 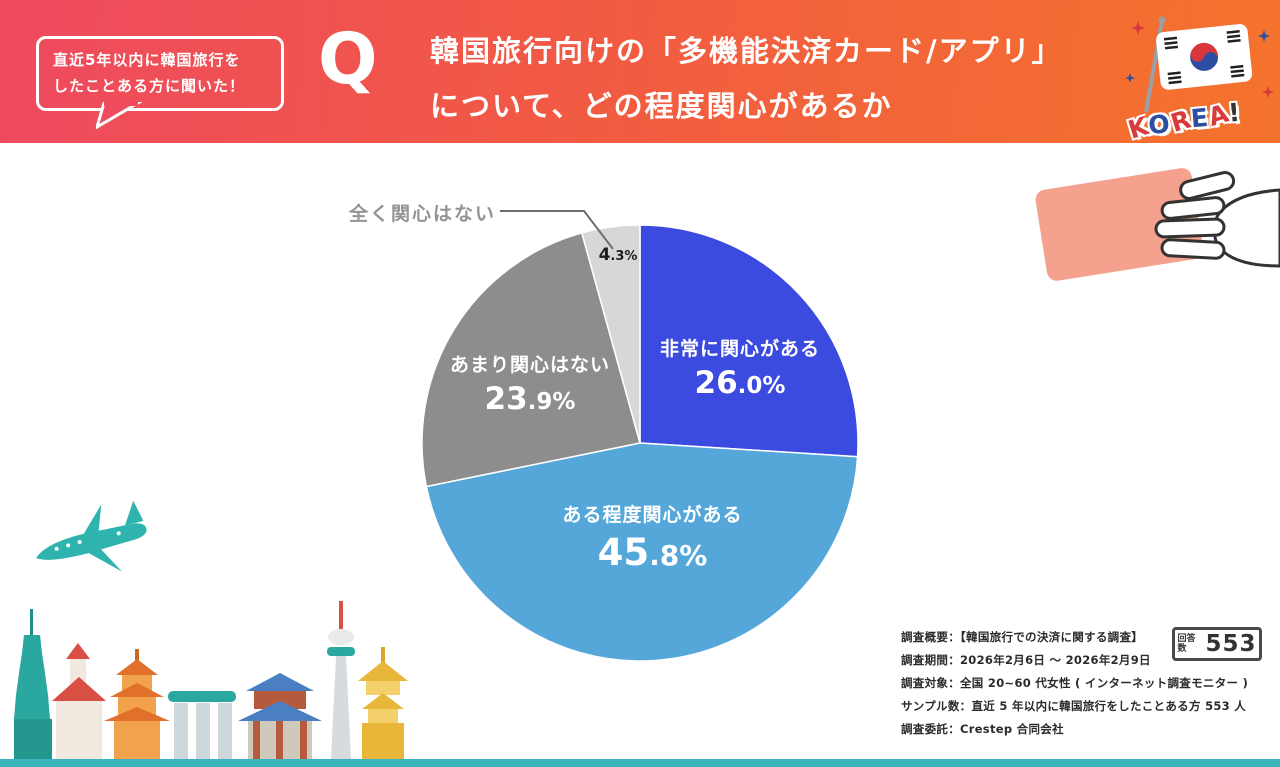 I want to click on pie-label-3: 4.3%, so click(x=618, y=255).